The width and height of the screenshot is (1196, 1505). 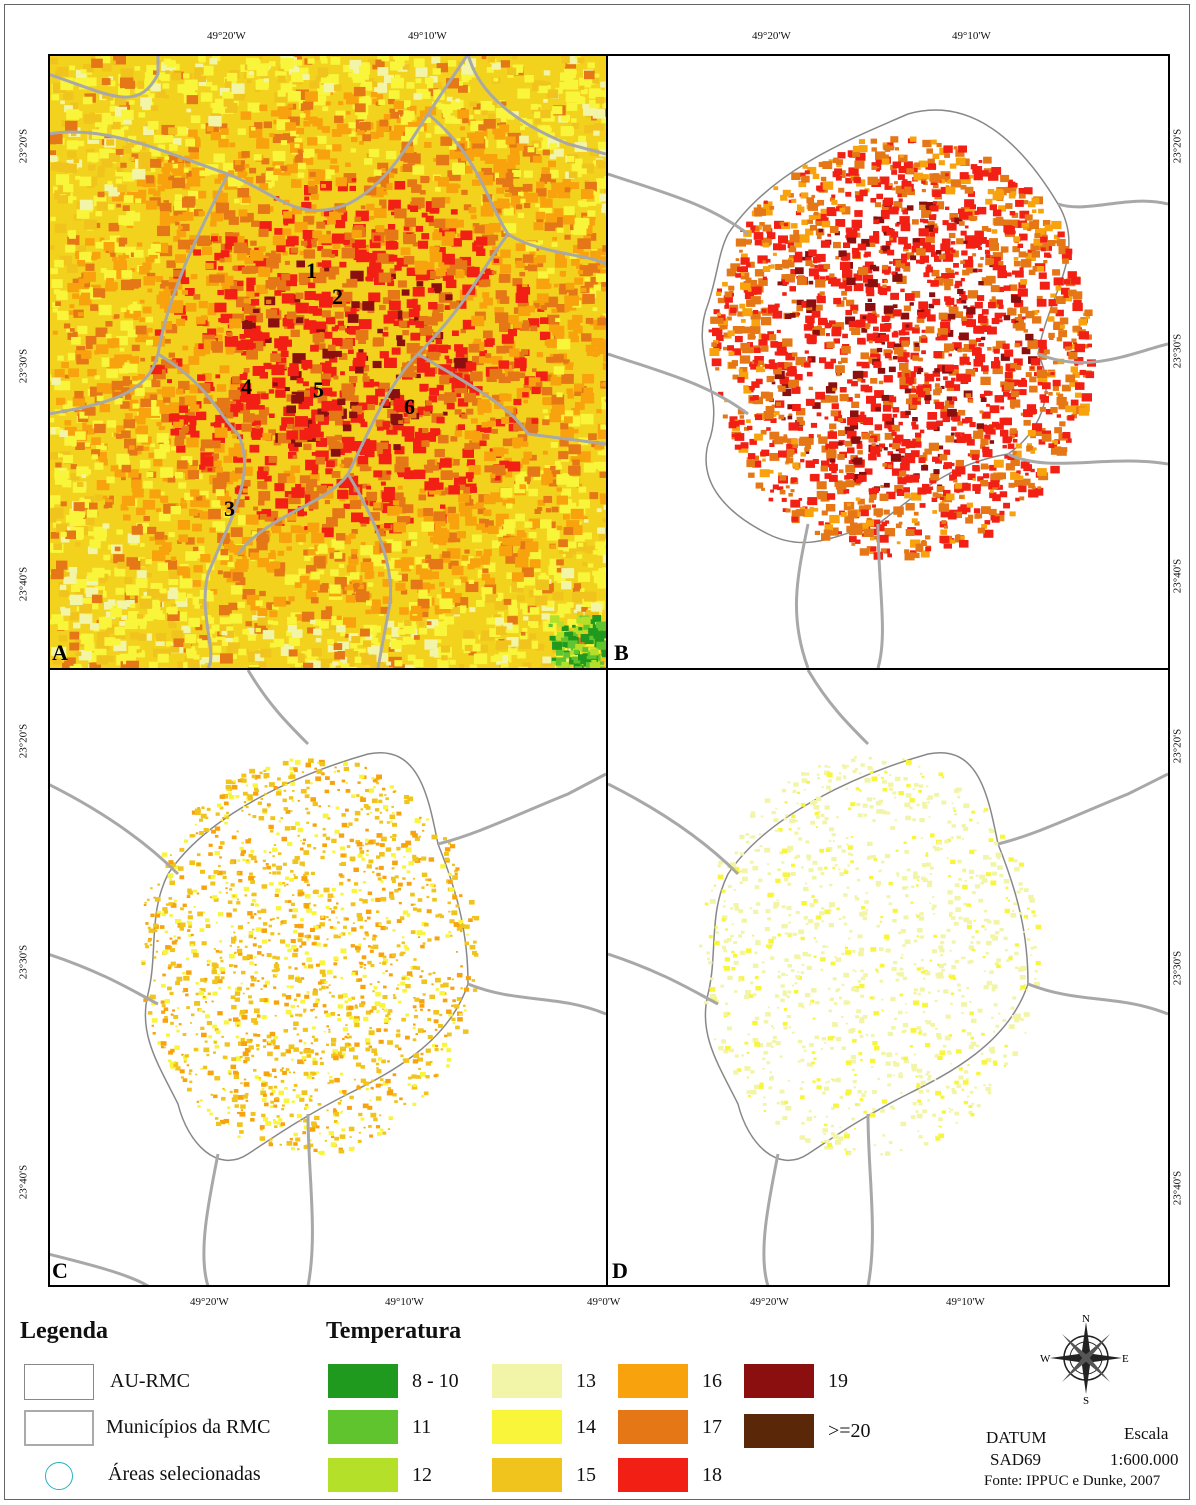 What do you see at coordinates (59, 1428) in the screenshot?
I see `municipios-swatch` at bounding box center [59, 1428].